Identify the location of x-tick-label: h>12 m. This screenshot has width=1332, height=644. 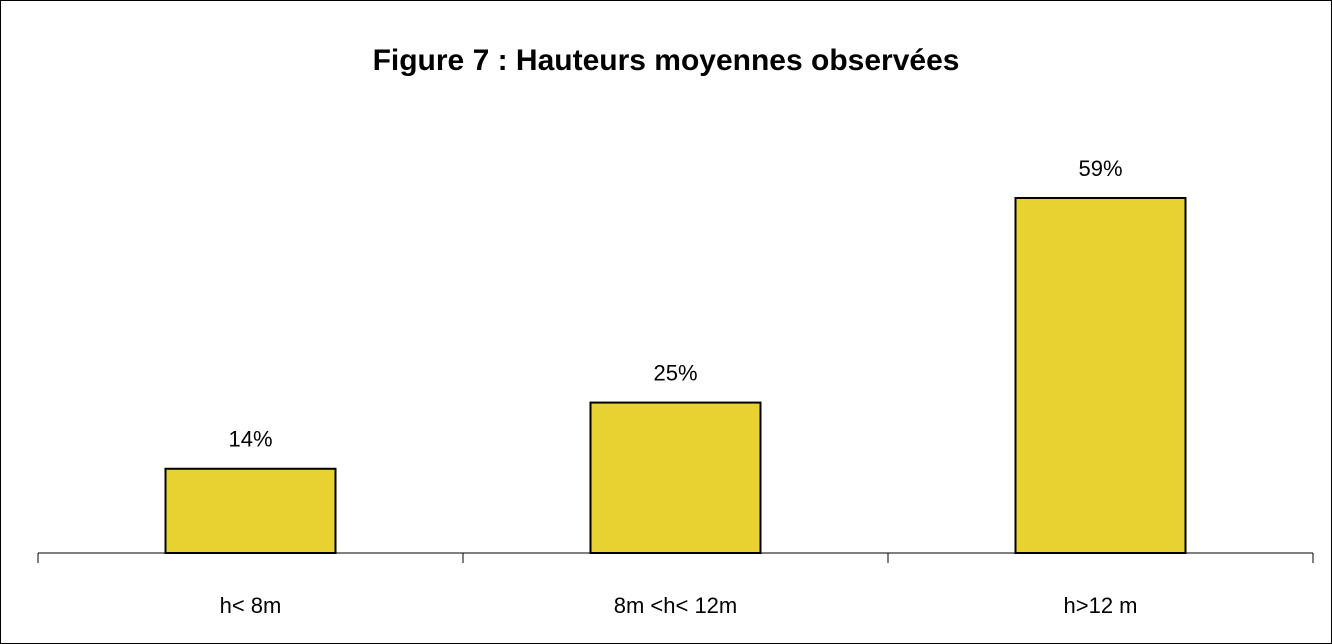
(1101, 605).